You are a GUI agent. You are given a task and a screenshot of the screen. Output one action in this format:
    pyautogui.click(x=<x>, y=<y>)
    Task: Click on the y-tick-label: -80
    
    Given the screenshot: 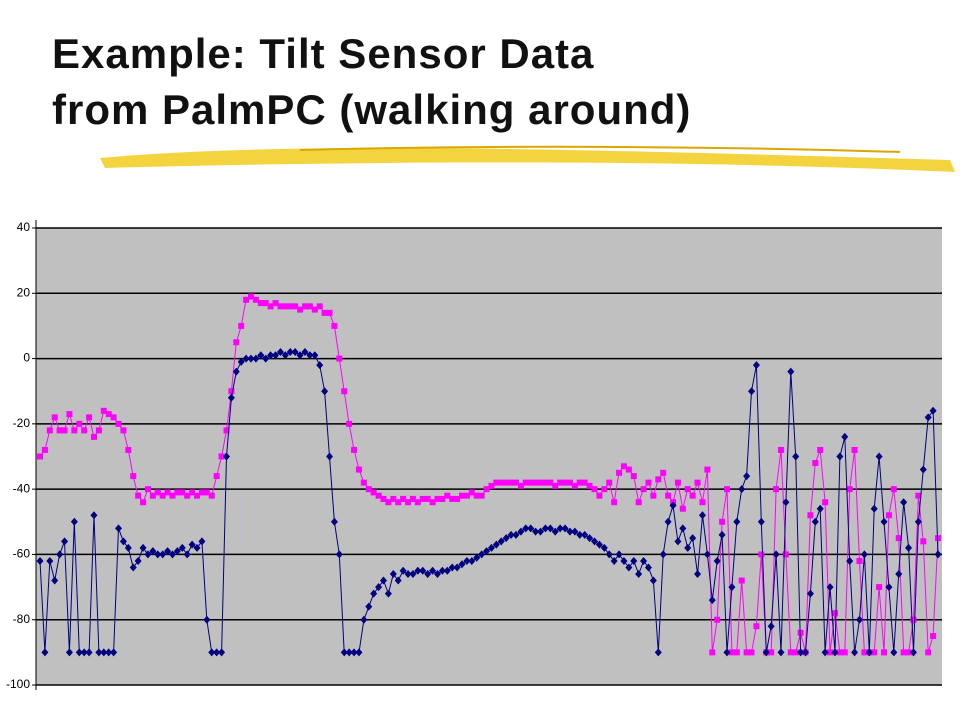 What is the action you would take?
    pyautogui.click(x=22, y=619)
    